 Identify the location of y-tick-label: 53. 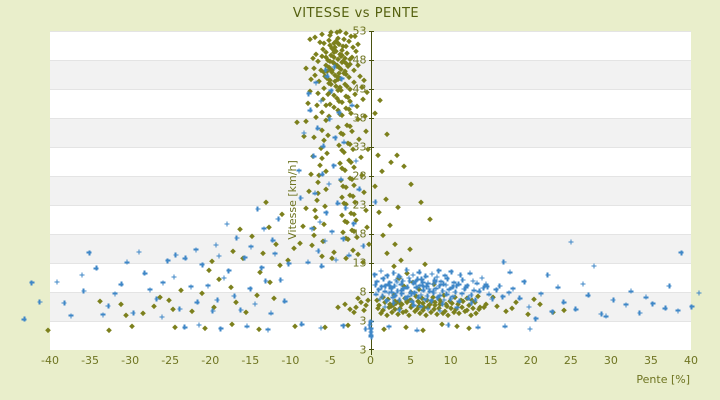
(359, 31).